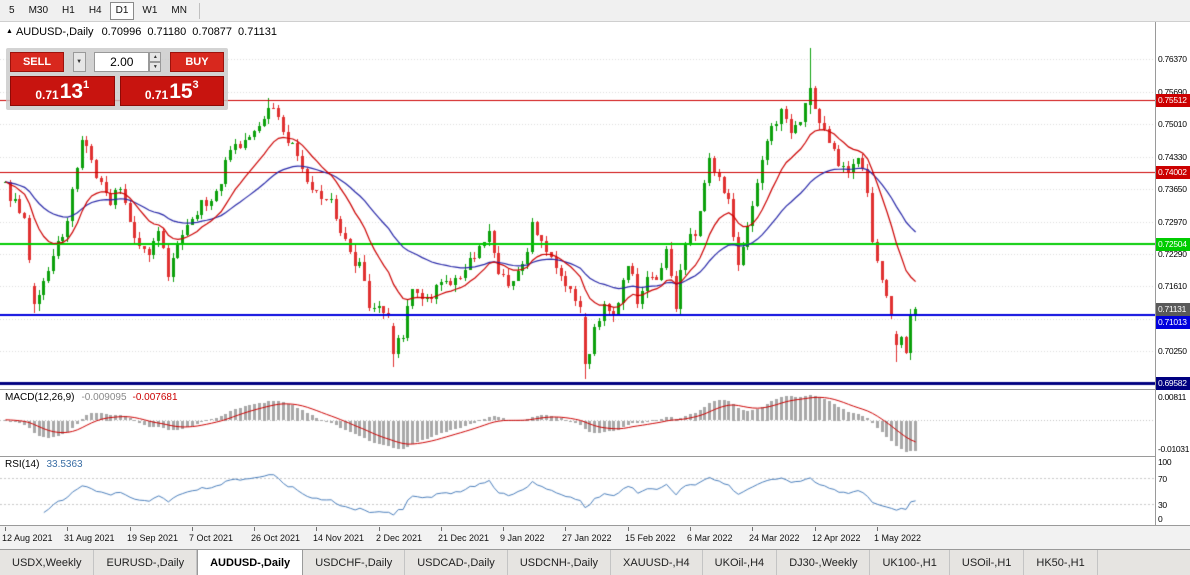 This screenshot has width=1190, height=575. Describe the element at coordinates (1165, 462) in the screenshot. I see `rsi-level-label: 100` at that location.